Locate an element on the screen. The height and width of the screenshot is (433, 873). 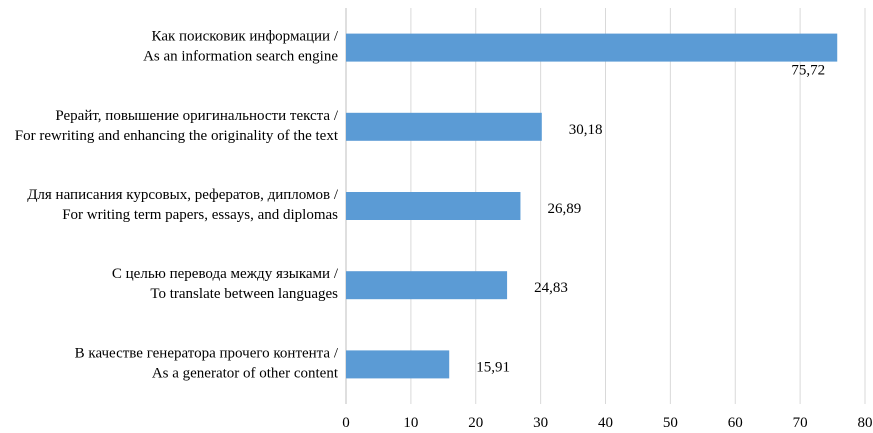
x-tick-label: 50 is located at coordinates (670, 423).